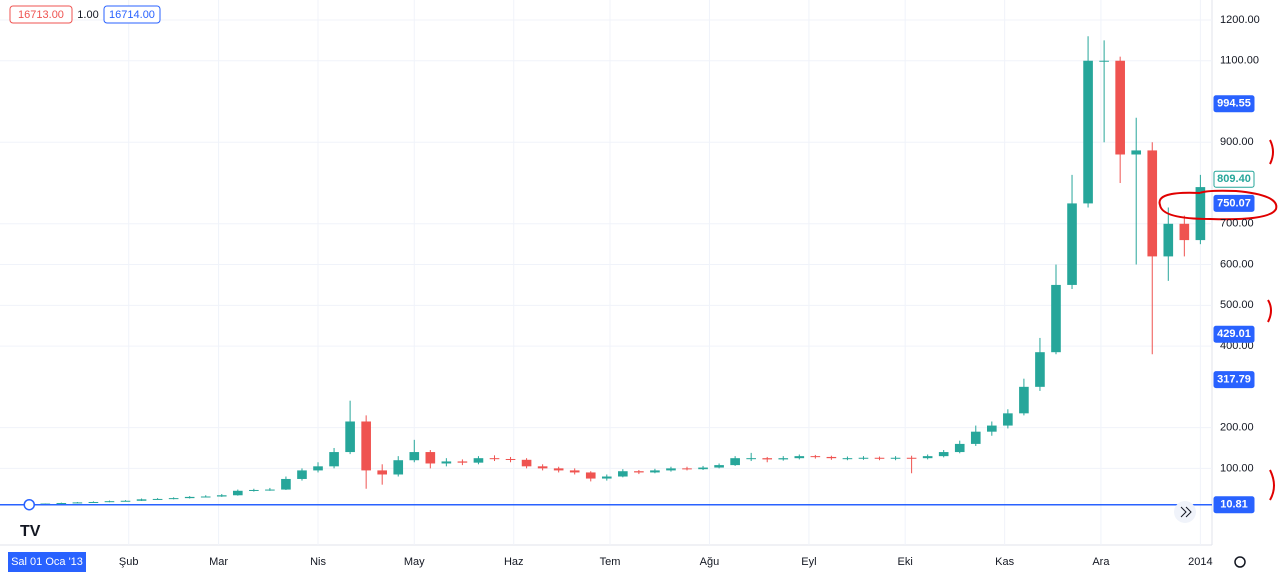  I want to click on y-tick-label: 200.00, so click(1237, 428).